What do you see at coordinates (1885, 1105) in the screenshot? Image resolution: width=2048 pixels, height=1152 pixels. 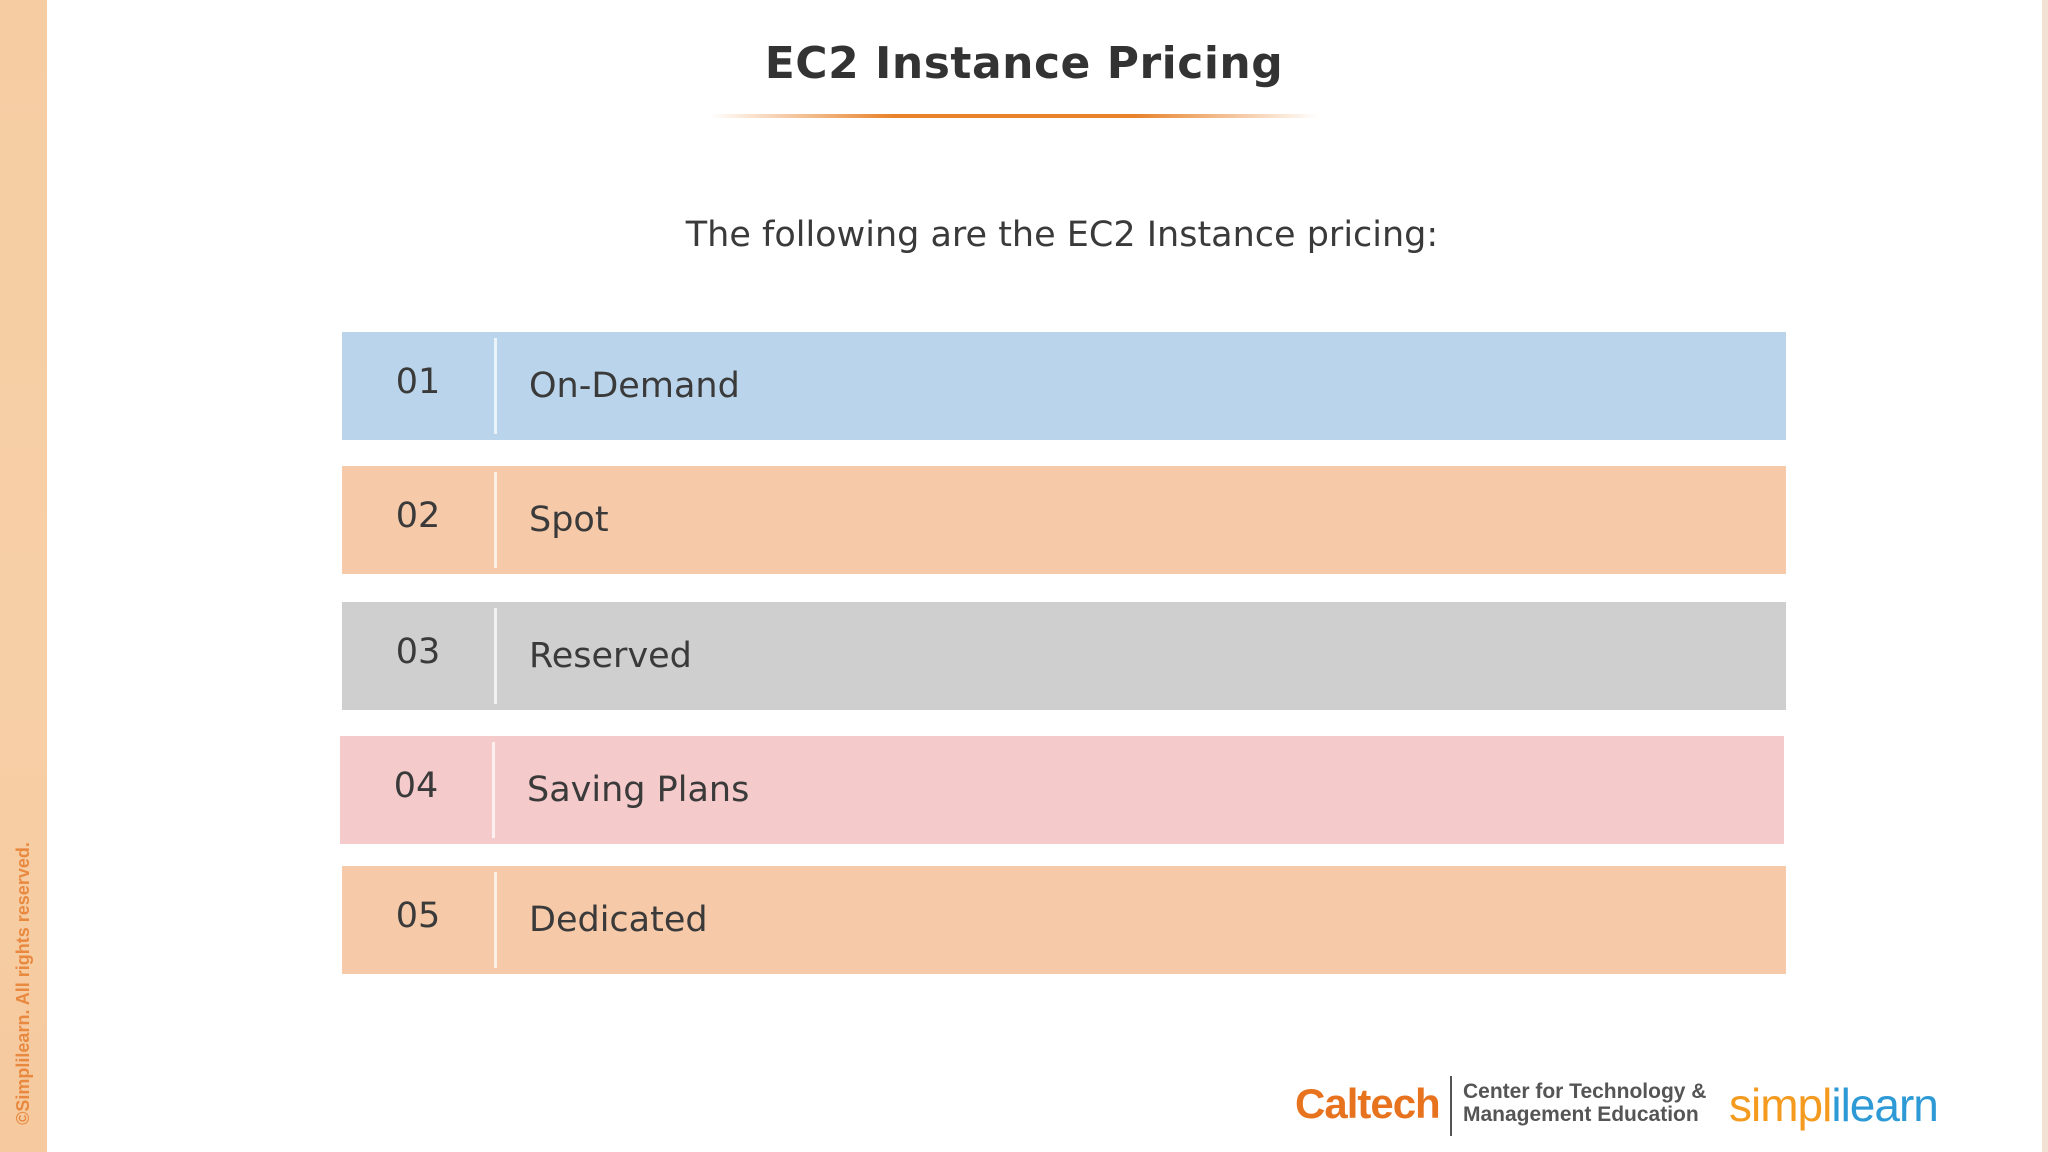 I see `simplilearn-logo-part2: ilearn` at bounding box center [1885, 1105].